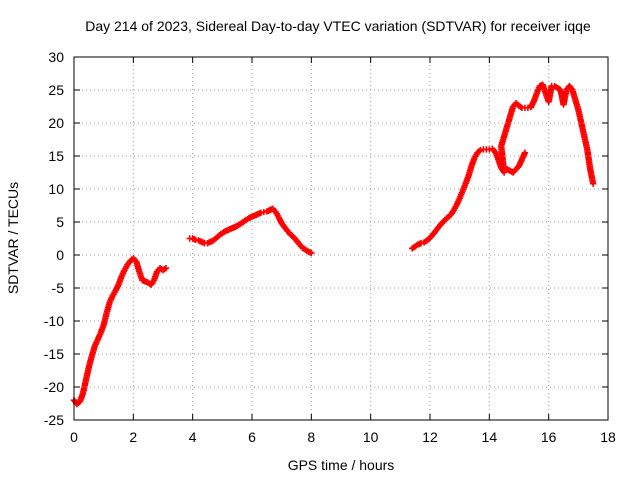 This screenshot has height=480, width=640. Describe the element at coordinates (54, 354) in the screenshot. I see `y-tick-label: -15` at that location.